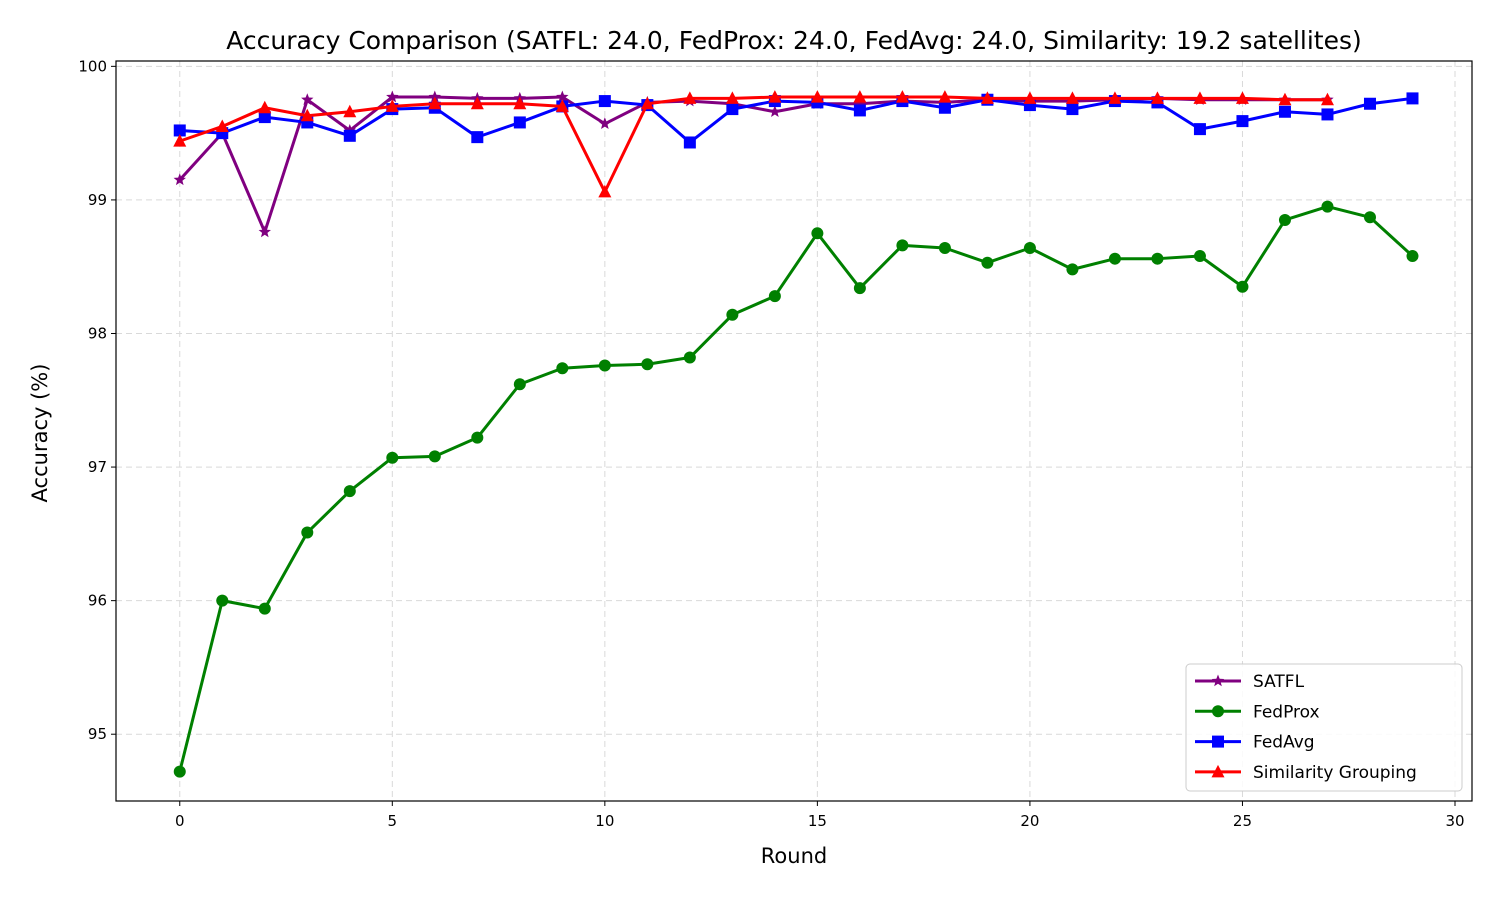 The height and width of the screenshot is (900, 1500). Describe the element at coordinates (97, 734) in the screenshot. I see `y-tick-label: 95` at that location.